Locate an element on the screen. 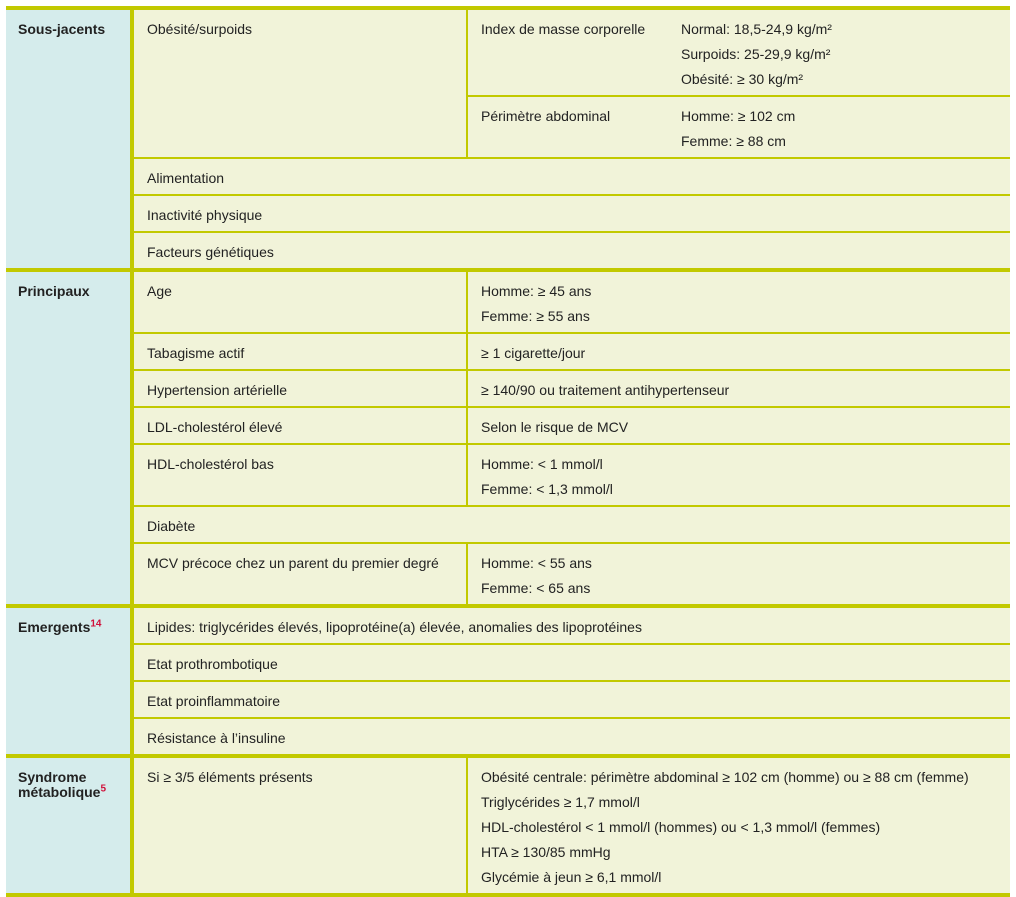 The image size is (1016, 897). value-line: Femme: < 65 ans is located at coordinates (536, 588).